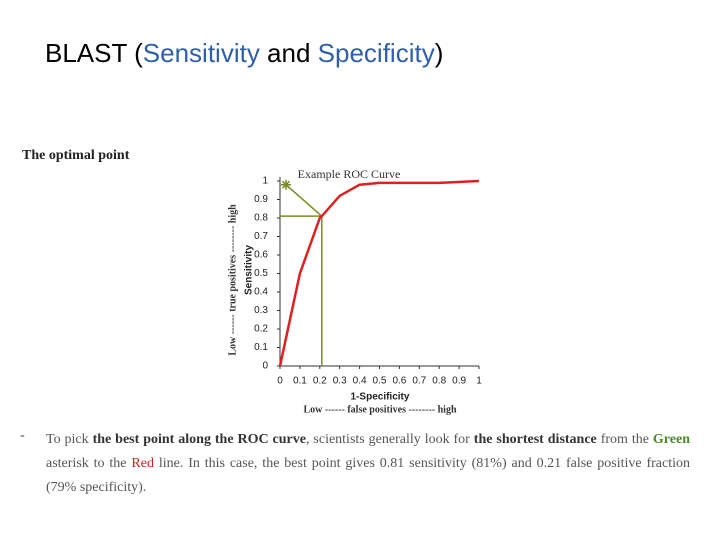 This screenshot has width=720, height=540. What do you see at coordinates (535, 439) in the screenshot?
I see `caption-text: the shortest distance` at bounding box center [535, 439].